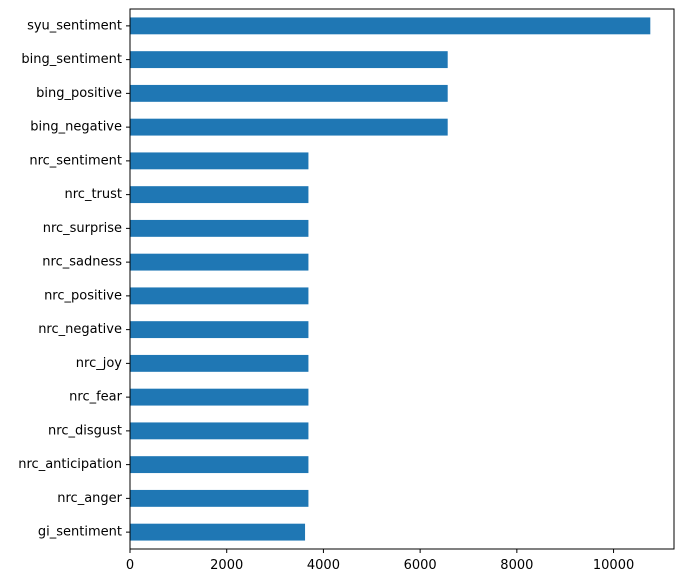 The height and width of the screenshot is (582, 683). Describe the element at coordinates (70, 464) in the screenshot. I see `y-tick-label: nrc_anticipation` at that location.